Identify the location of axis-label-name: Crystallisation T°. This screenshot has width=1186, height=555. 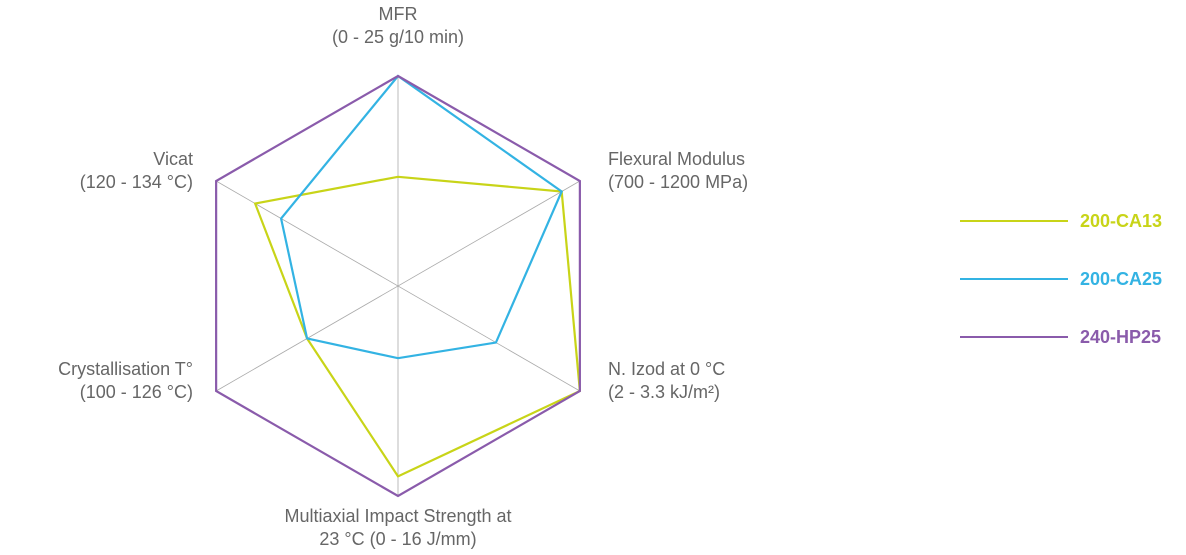
(125, 369).